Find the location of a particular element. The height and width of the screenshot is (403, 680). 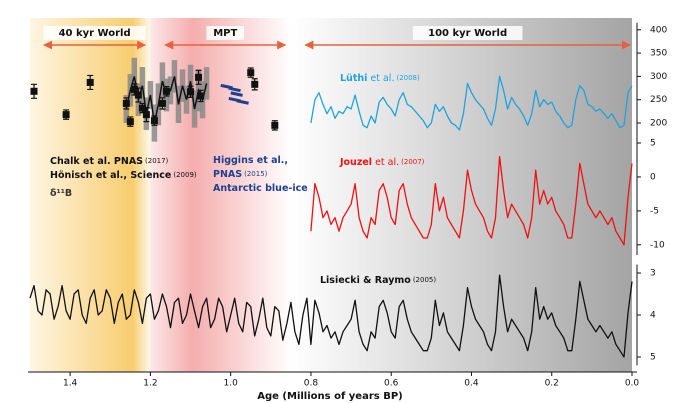

x-tick-label: 1.4 is located at coordinates (70, 384).